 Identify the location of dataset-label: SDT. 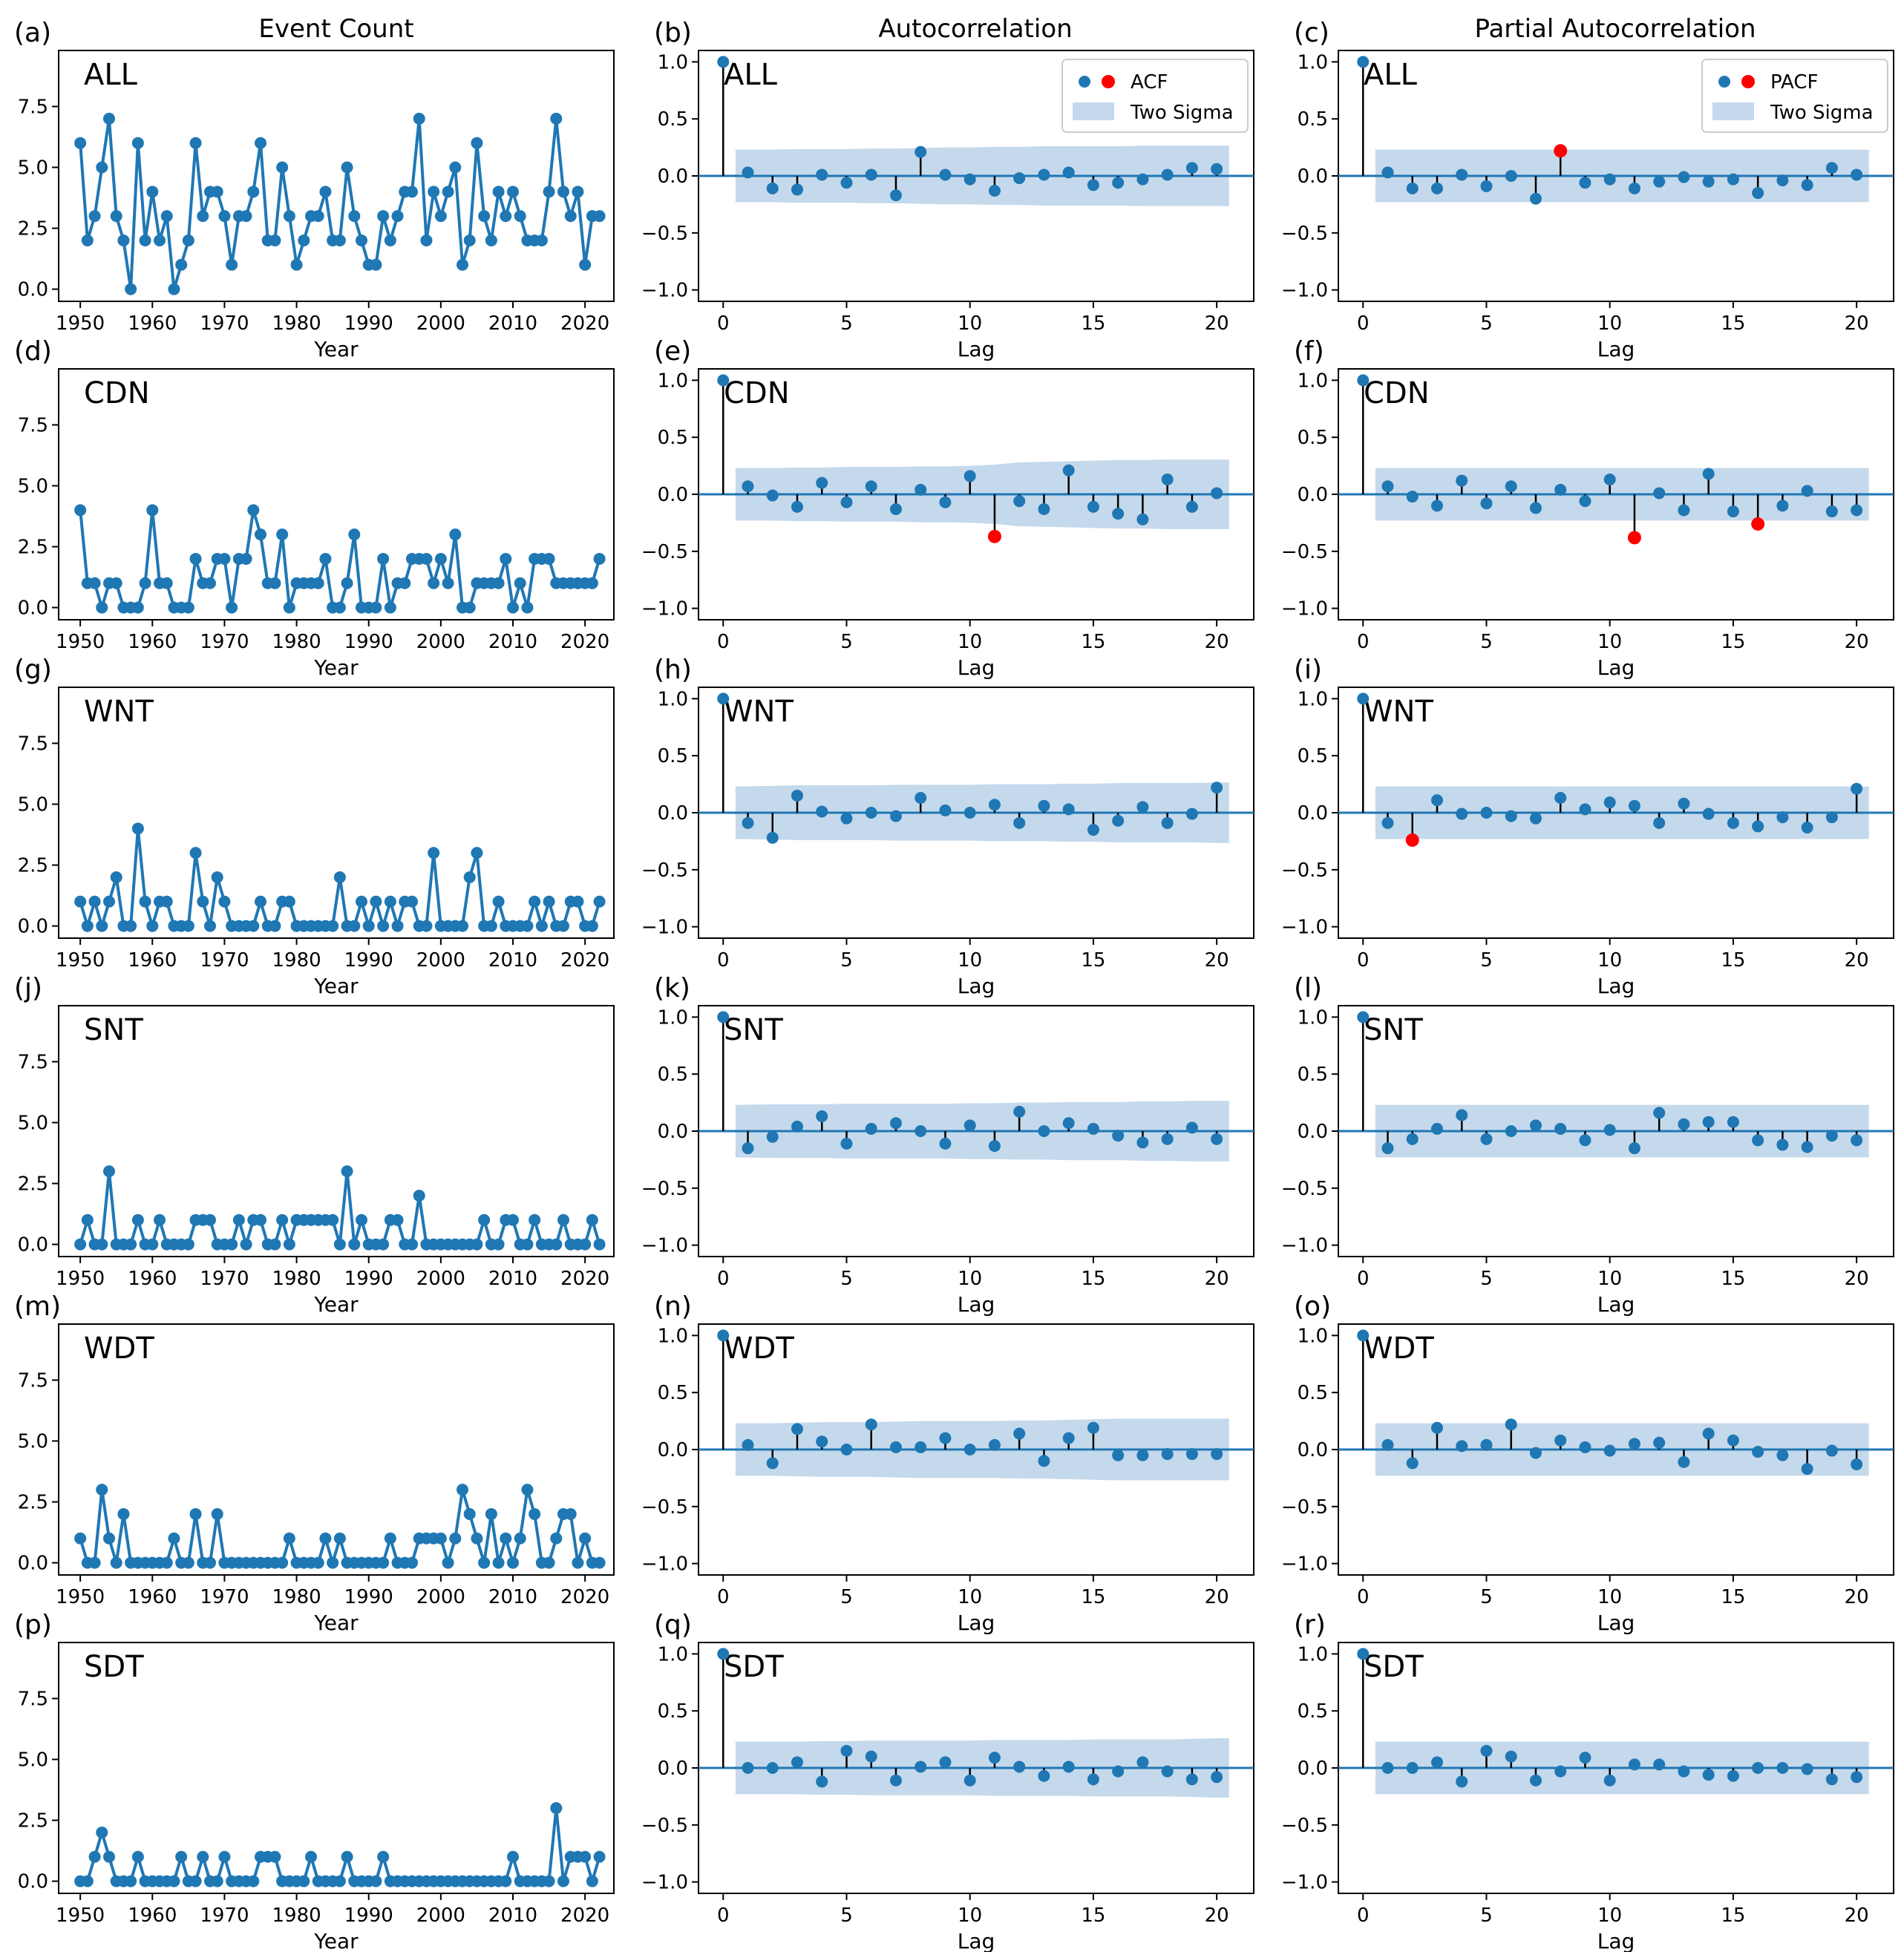
(114, 1667).